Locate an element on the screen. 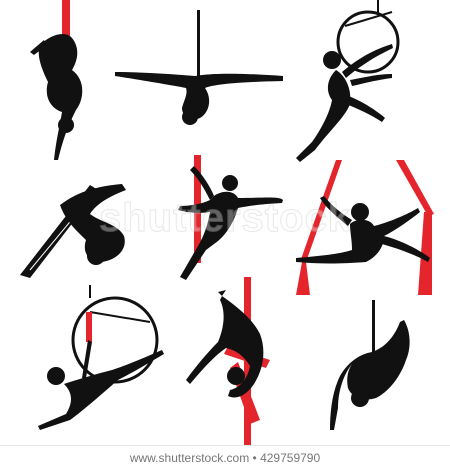 The image size is (450, 470). figure-silks-bundle is located at coordinates (73, 231).